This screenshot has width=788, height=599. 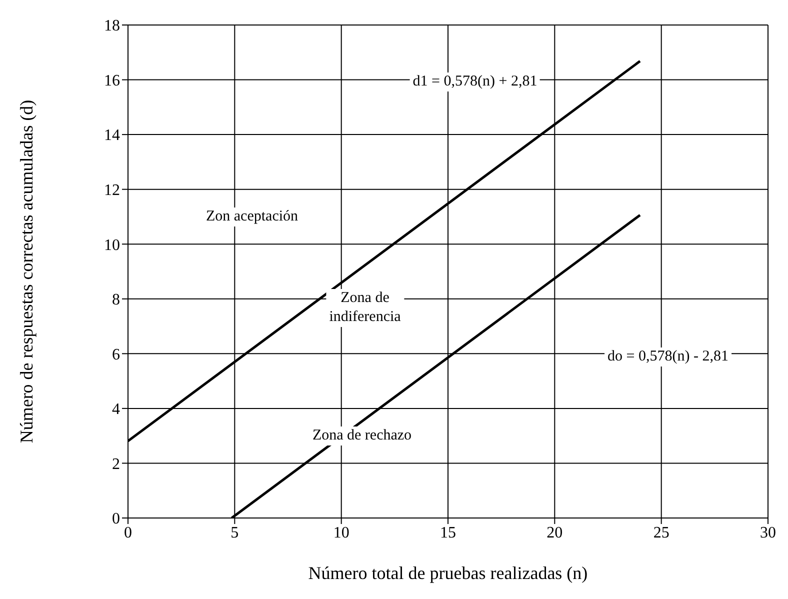 What do you see at coordinates (128, 533) in the screenshot?
I see `x-tick-label: 0` at bounding box center [128, 533].